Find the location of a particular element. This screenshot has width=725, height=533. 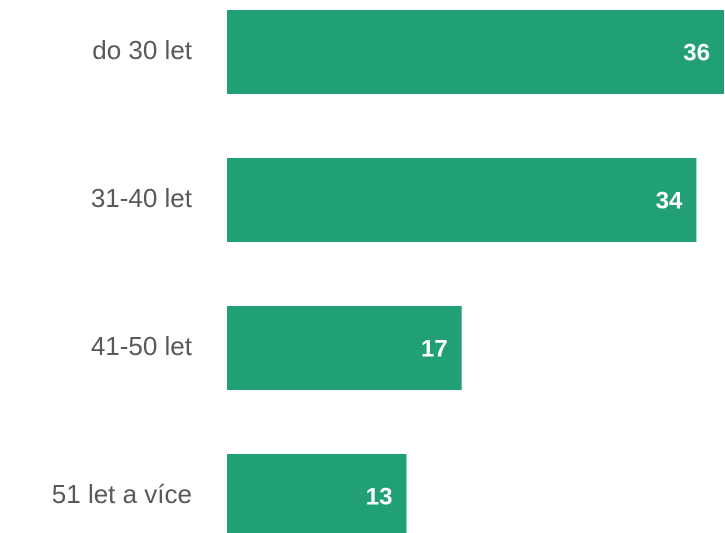

value-label: 13 is located at coordinates (379, 496).